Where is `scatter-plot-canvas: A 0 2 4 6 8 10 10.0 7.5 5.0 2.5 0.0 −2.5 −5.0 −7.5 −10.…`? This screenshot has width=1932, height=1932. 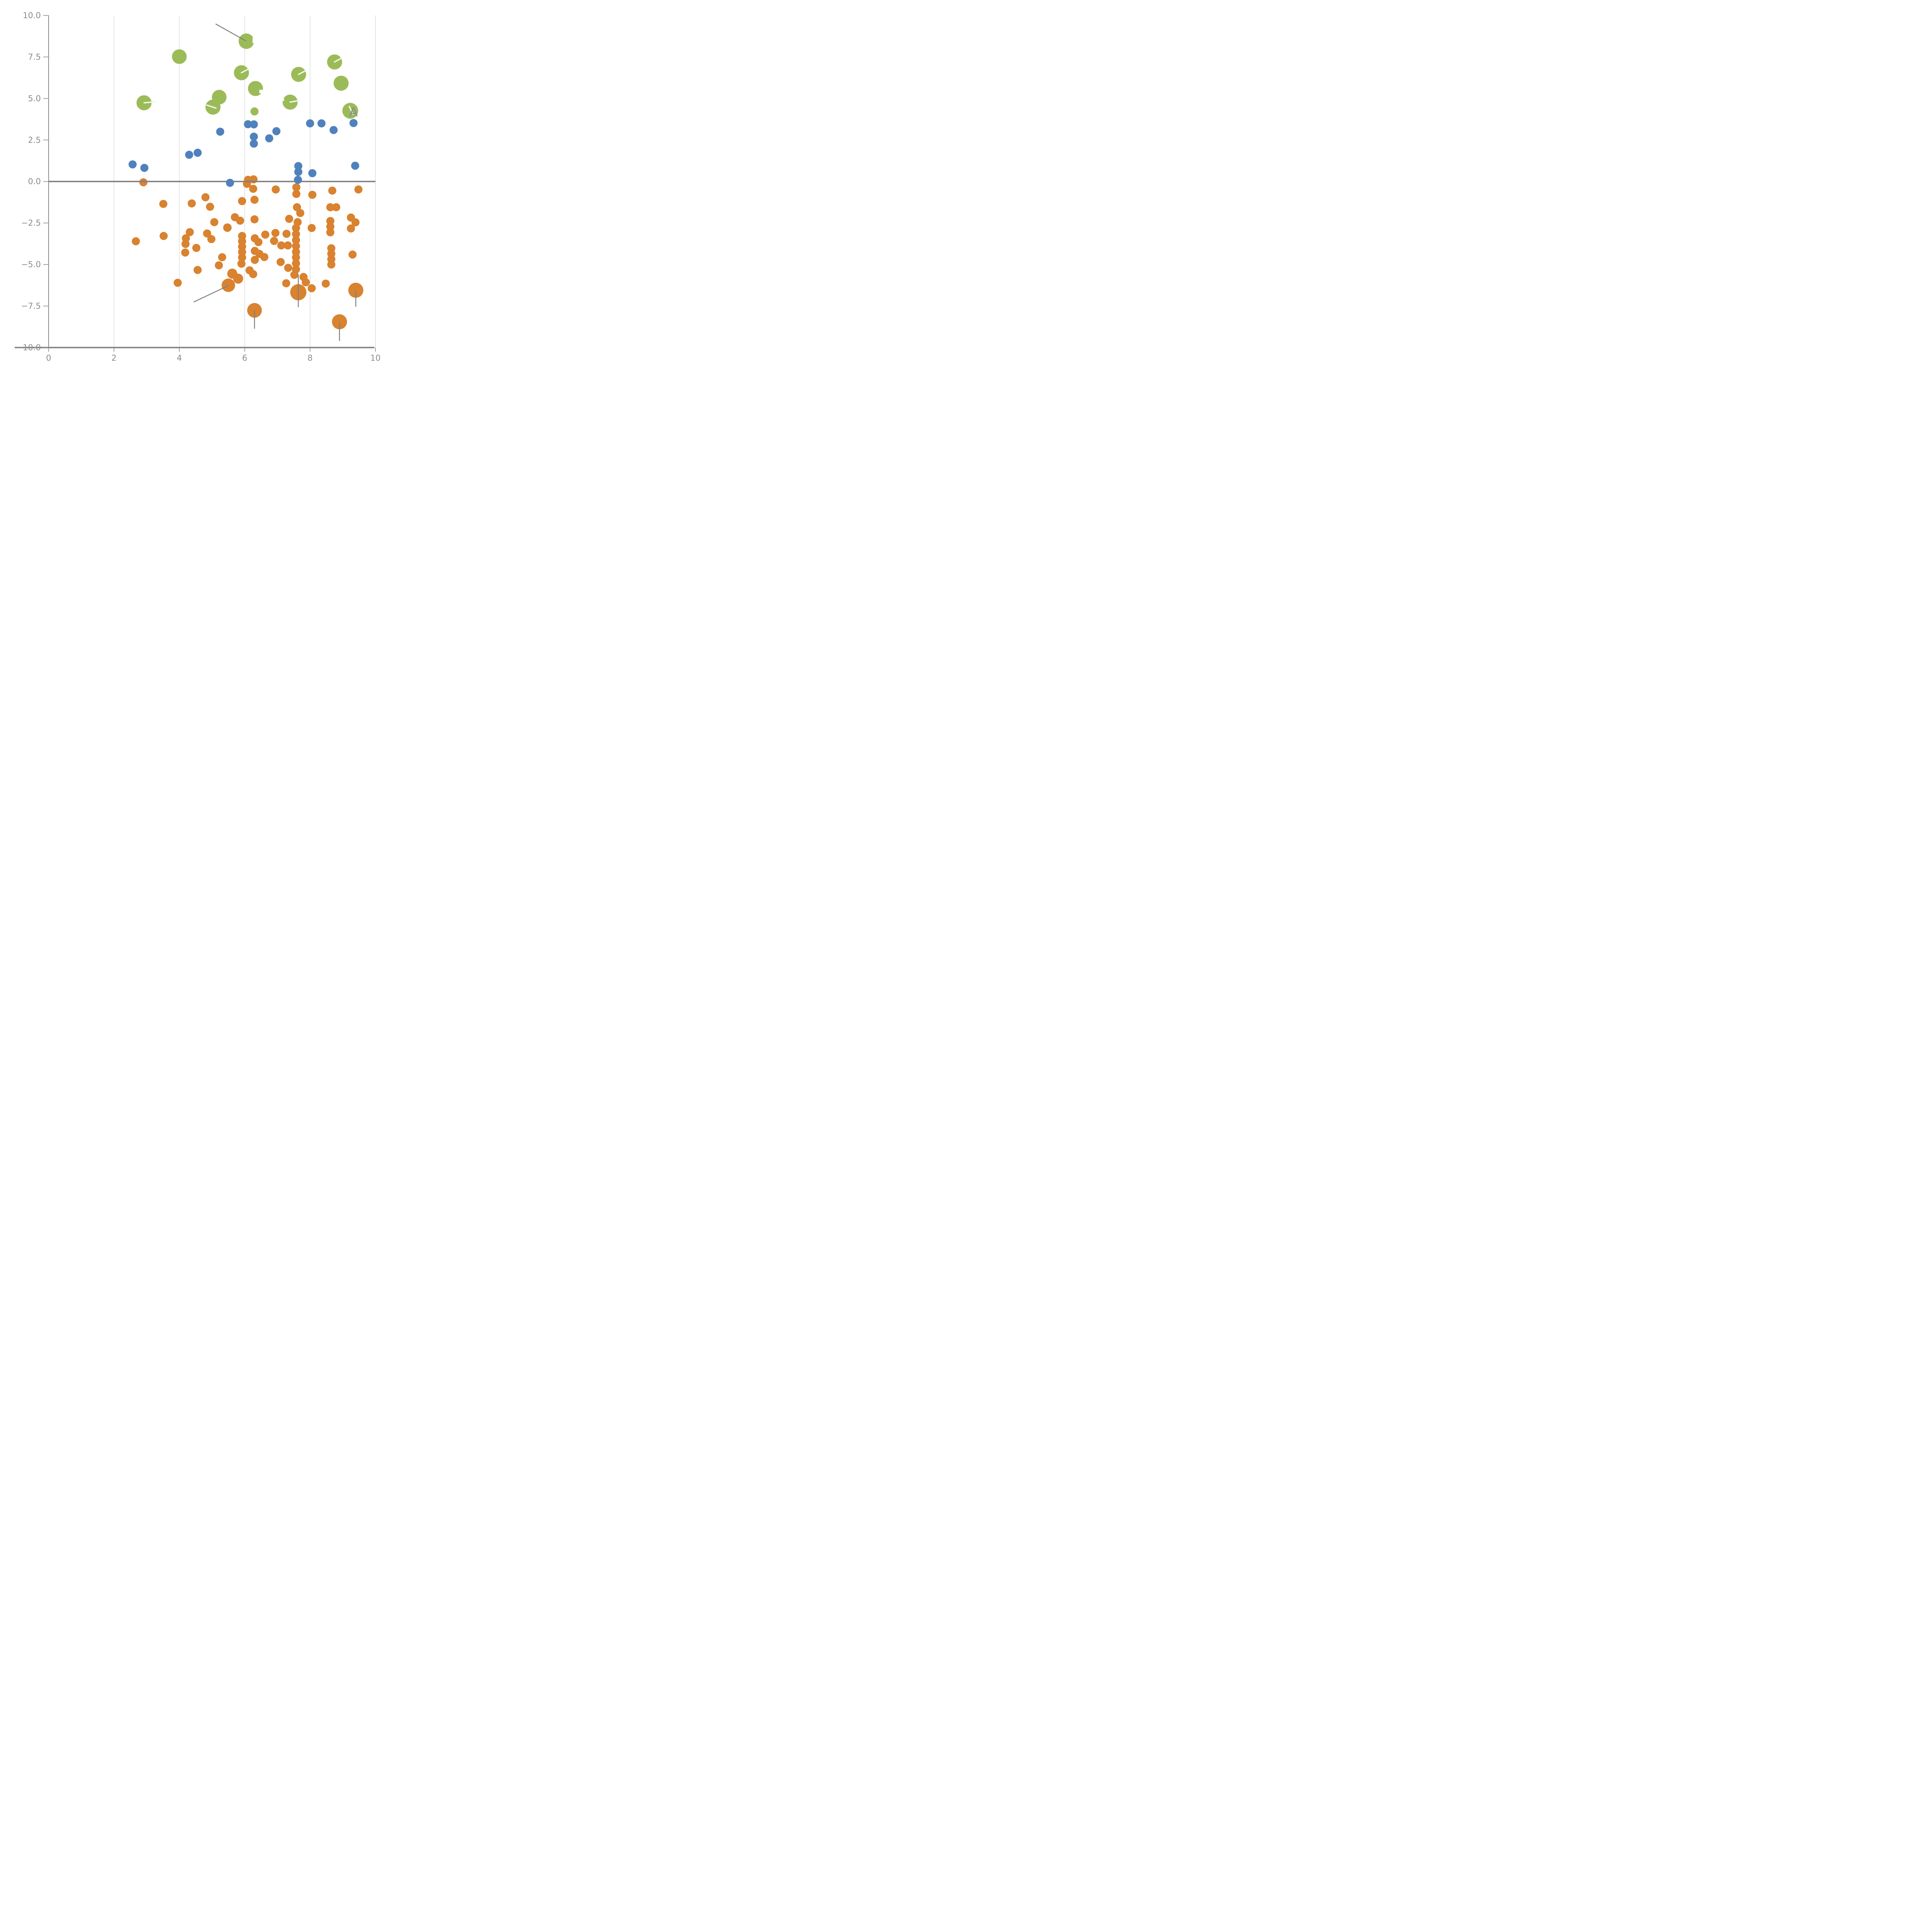
scatter-plot-canvas: A 0 2 4 6 8 10 10.0 7.5 5.0 2.5 0.0 −2.5 −5.0 −7.5 −10.… is located at coordinates (198, 186).